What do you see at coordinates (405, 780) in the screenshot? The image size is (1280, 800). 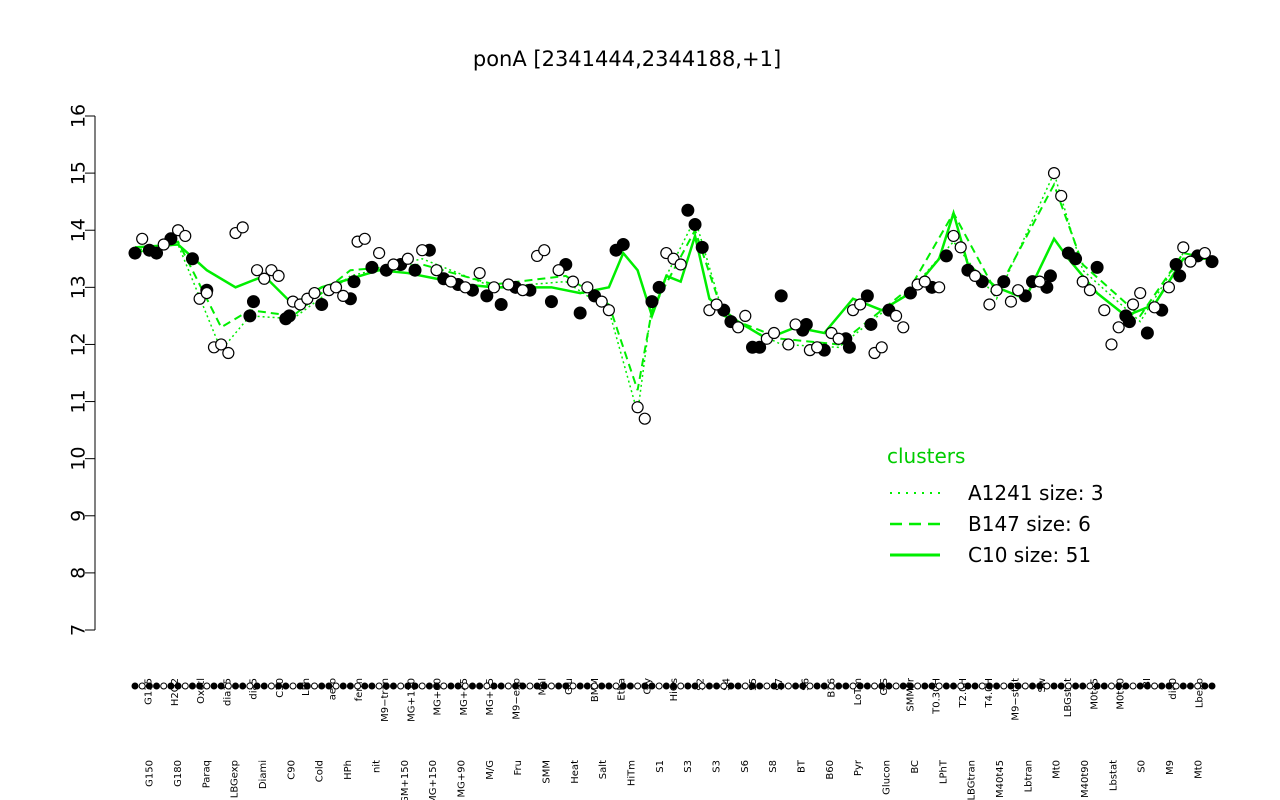 I see `x-tick-label: GM+150` at bounding box center [405, 780].